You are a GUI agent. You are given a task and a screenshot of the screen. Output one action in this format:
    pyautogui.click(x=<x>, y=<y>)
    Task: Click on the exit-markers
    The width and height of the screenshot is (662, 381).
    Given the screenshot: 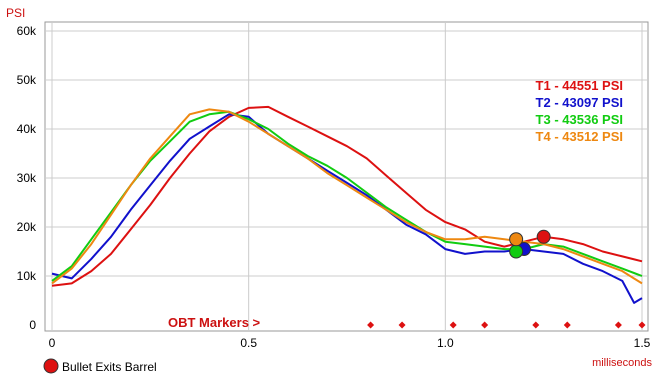 What is the action you would take?
    pyautogui.click(x=530, y=244)
    